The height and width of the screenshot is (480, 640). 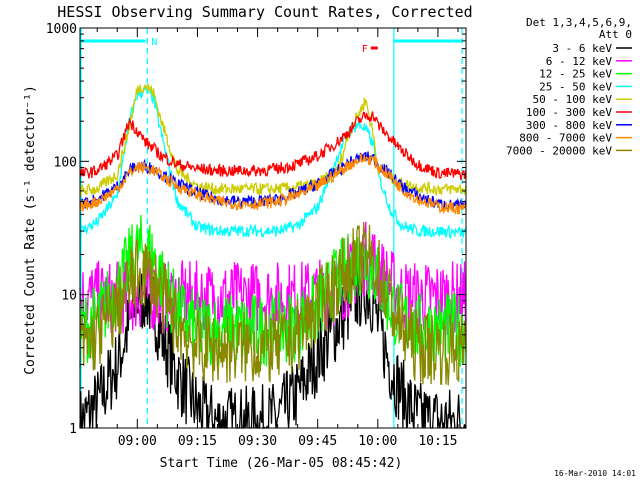 What do you see at coordinates (565, 138) in the screenshot?
I see `legend-label-7: 800 - 7000 keV` at bounding box center [565, 138].